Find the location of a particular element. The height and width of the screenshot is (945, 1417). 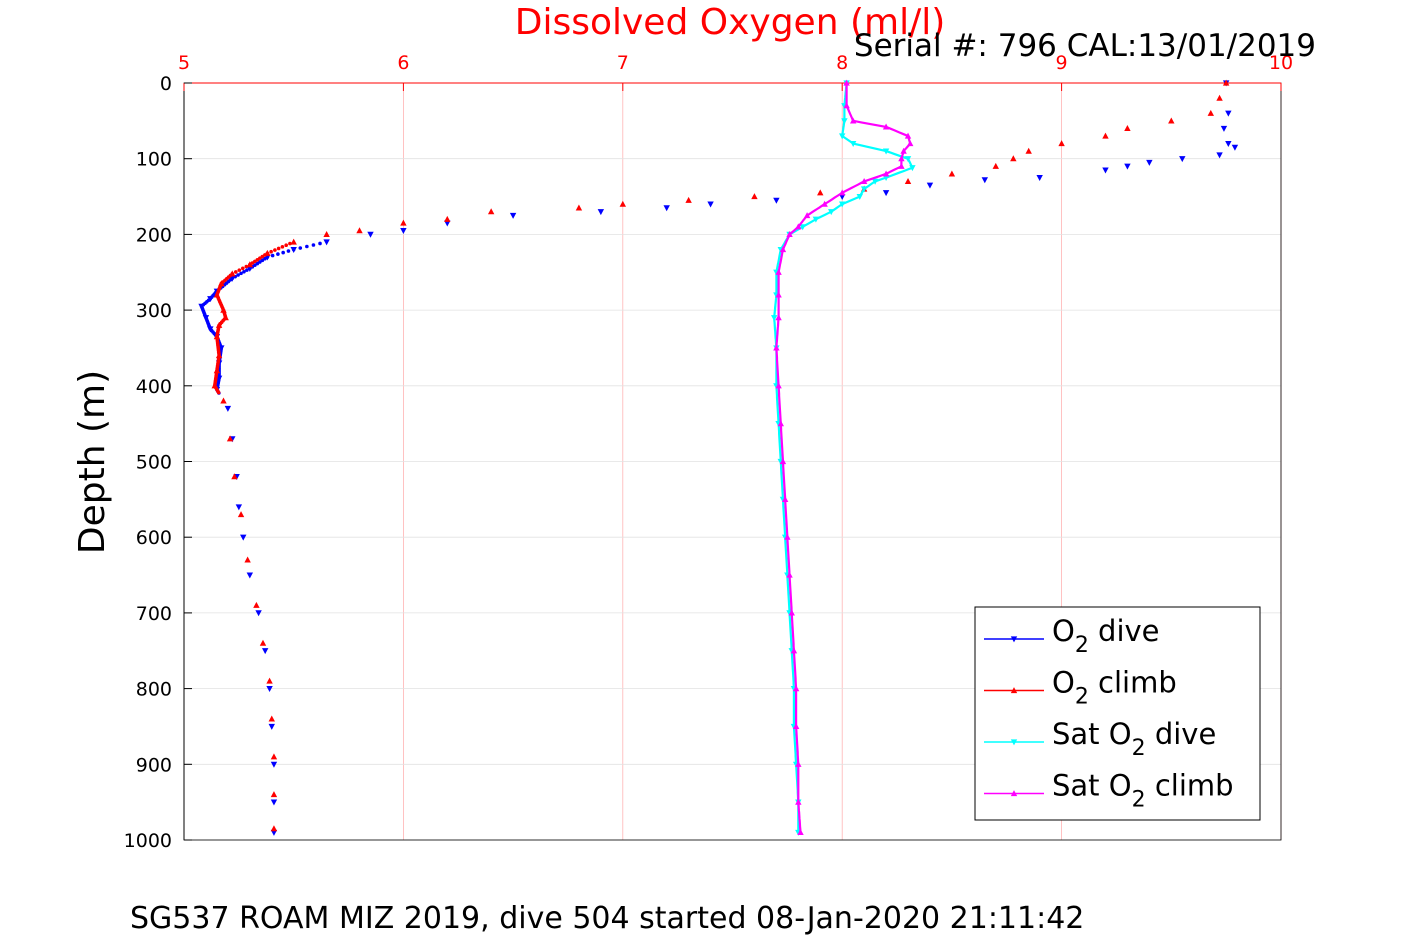

x-tick-label: 10 is located at coordinates (1281, 63).